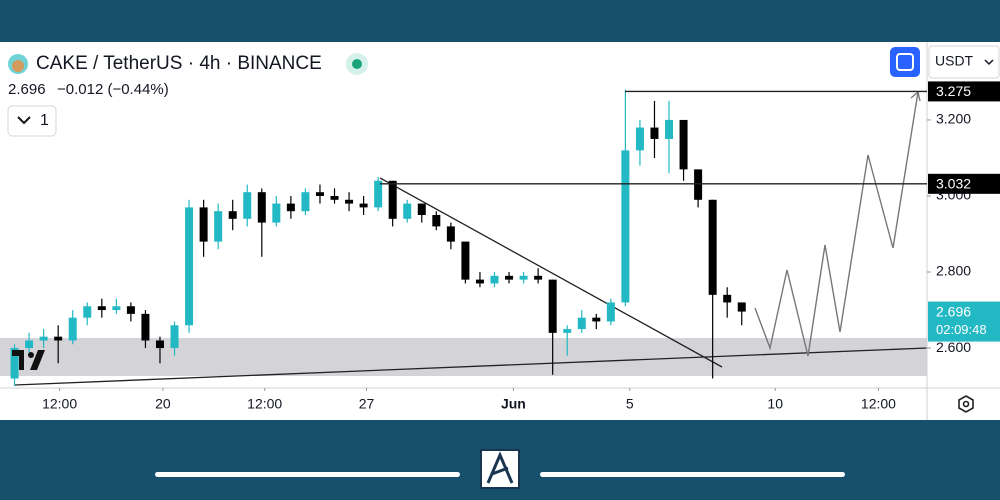 Image resolution: width=1000 pixels, height=500 pixels. What do you see at coordinates (28, 360) in the screenshot?
I see `tradingview-logo` at bounding box center [28, 360].